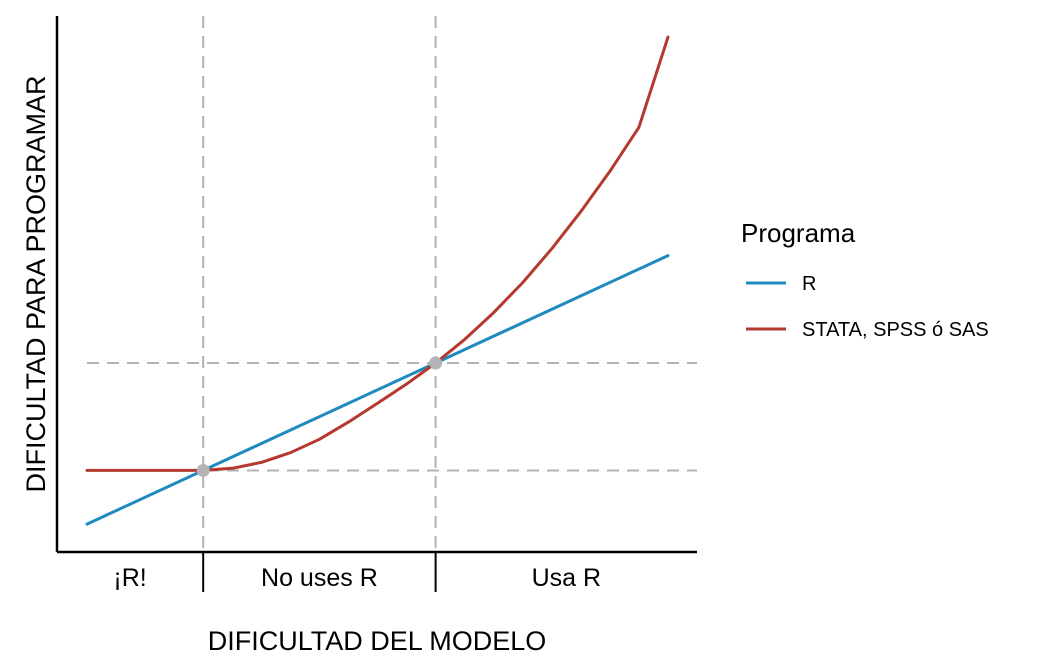  Describe the element at coordinates (781, 284) in the screenshot. I see `legend-item-r: R` at that location.